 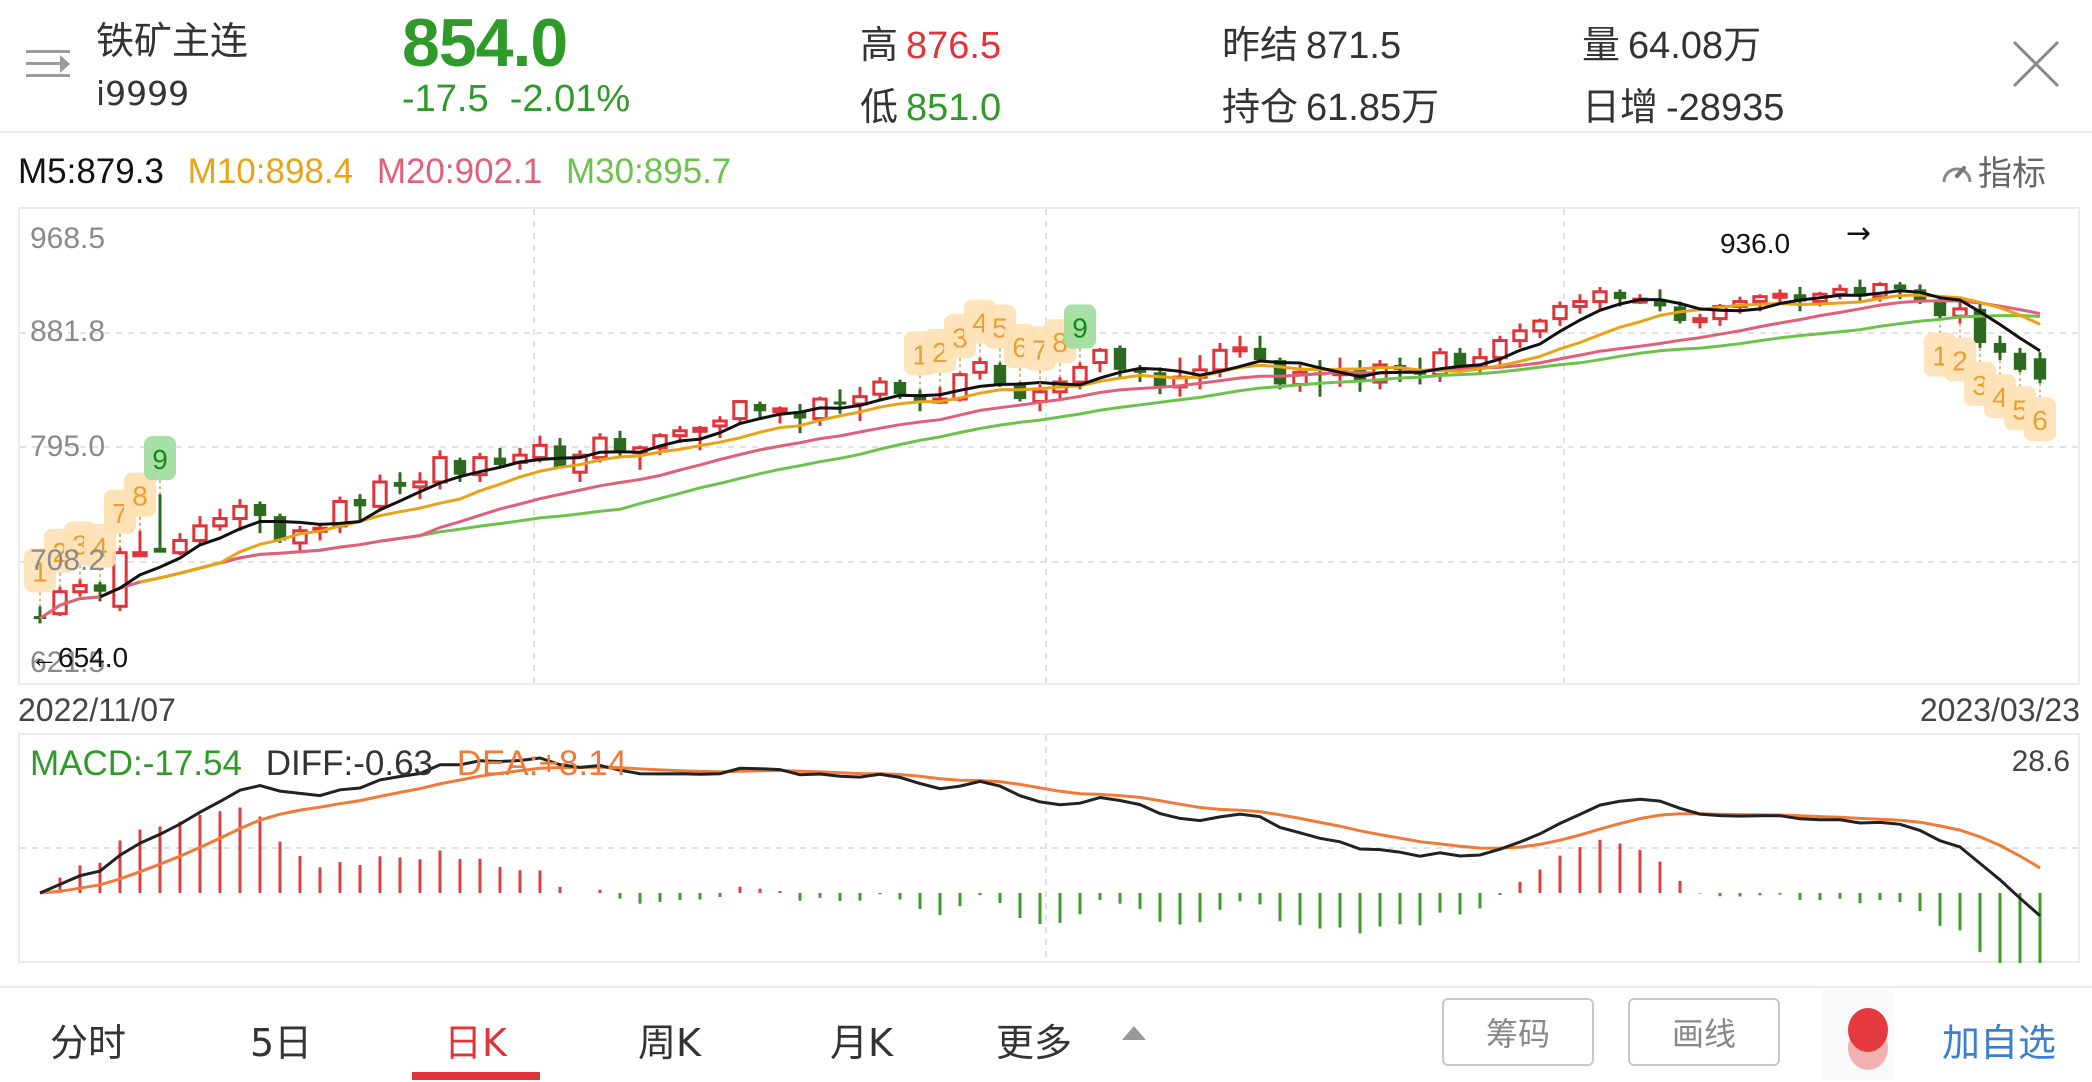 I want to click on low-marker: ←654.0, so click(x=79, y=657).